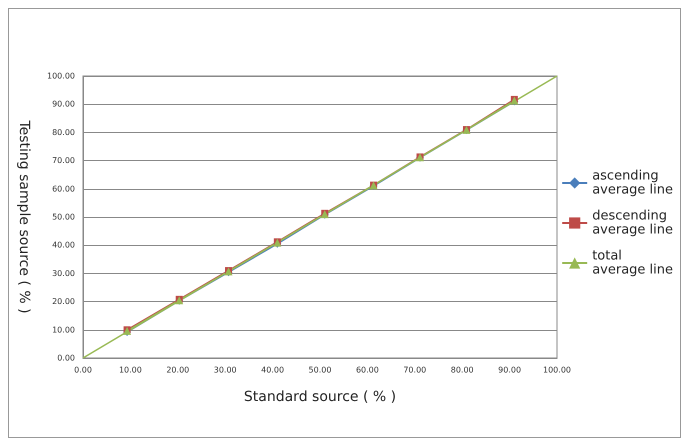 Image resolution: width=689 pixels, height=446 pixels. Describe the element at coordinates (130, 370) in the screenshot. I see `x-tick-label: 10.00` at that location.